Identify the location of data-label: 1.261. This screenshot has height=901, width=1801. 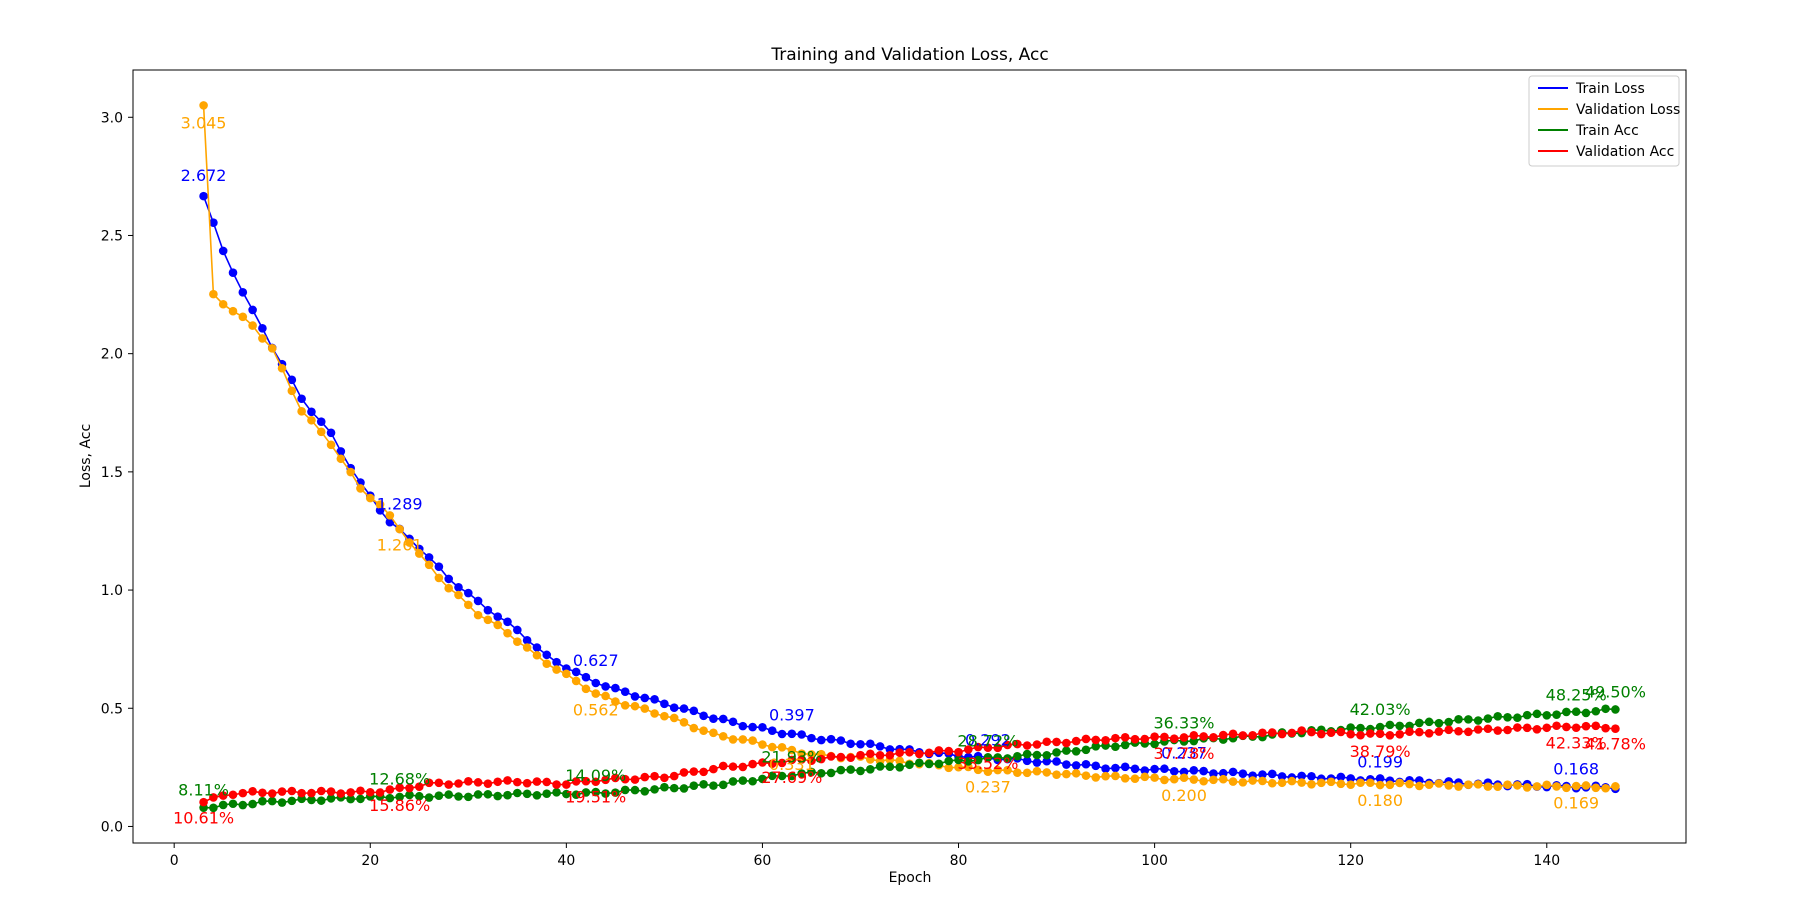
(400, 544).